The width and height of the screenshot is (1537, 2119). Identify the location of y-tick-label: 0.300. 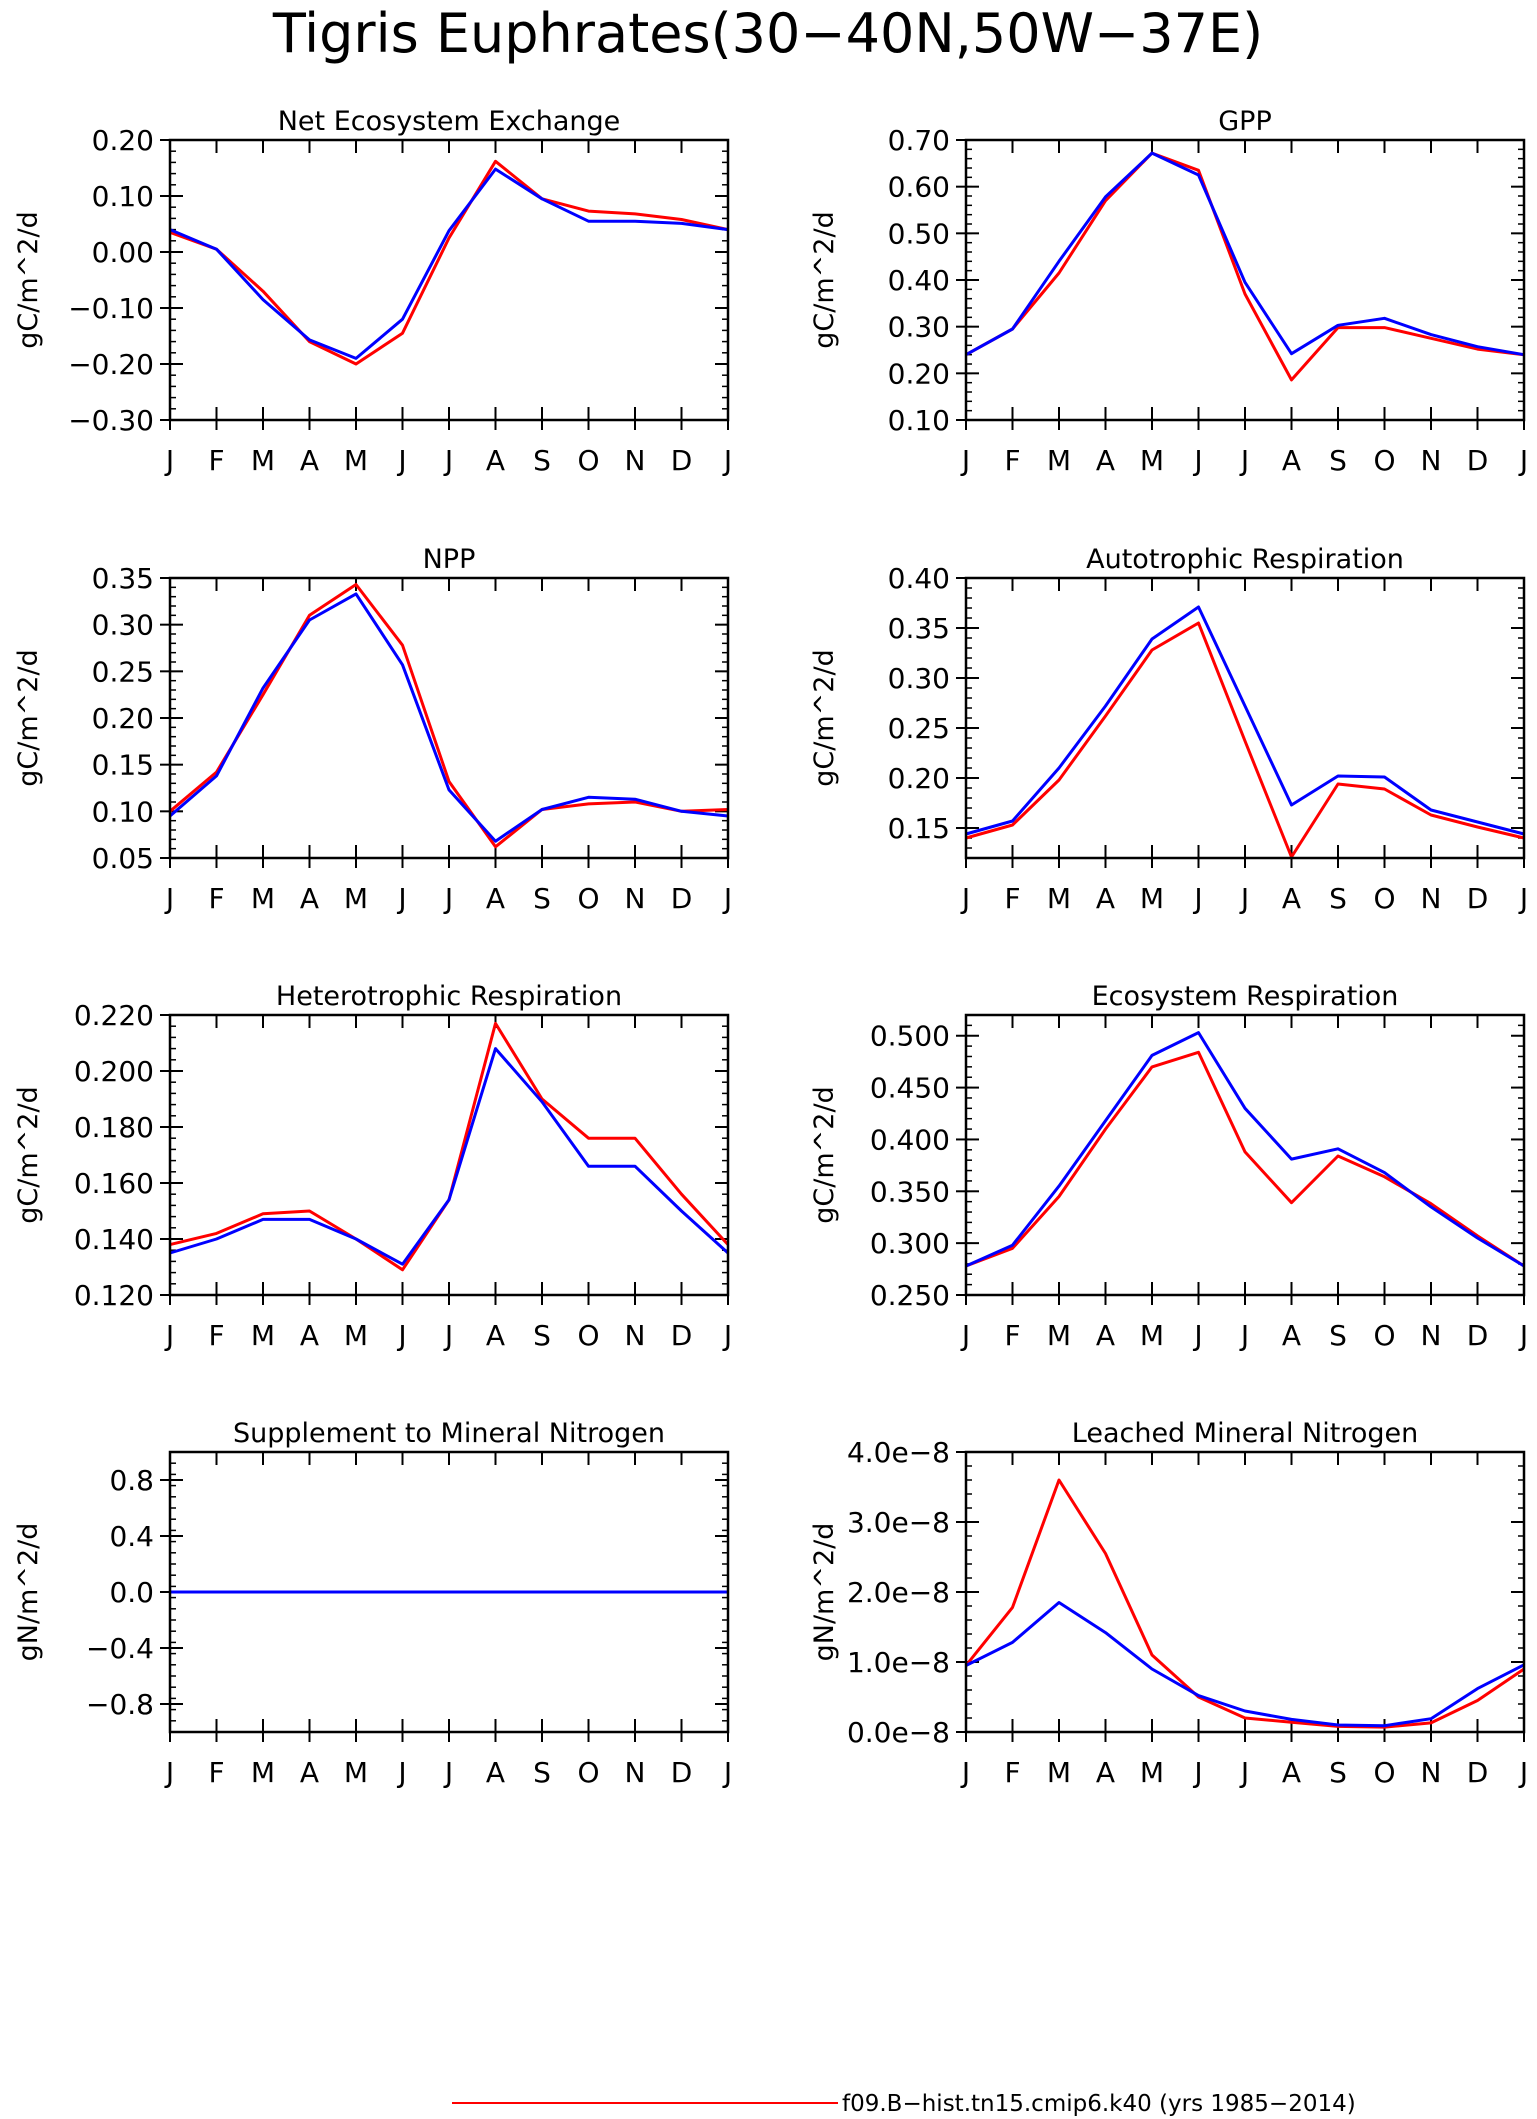
(910, 1243).